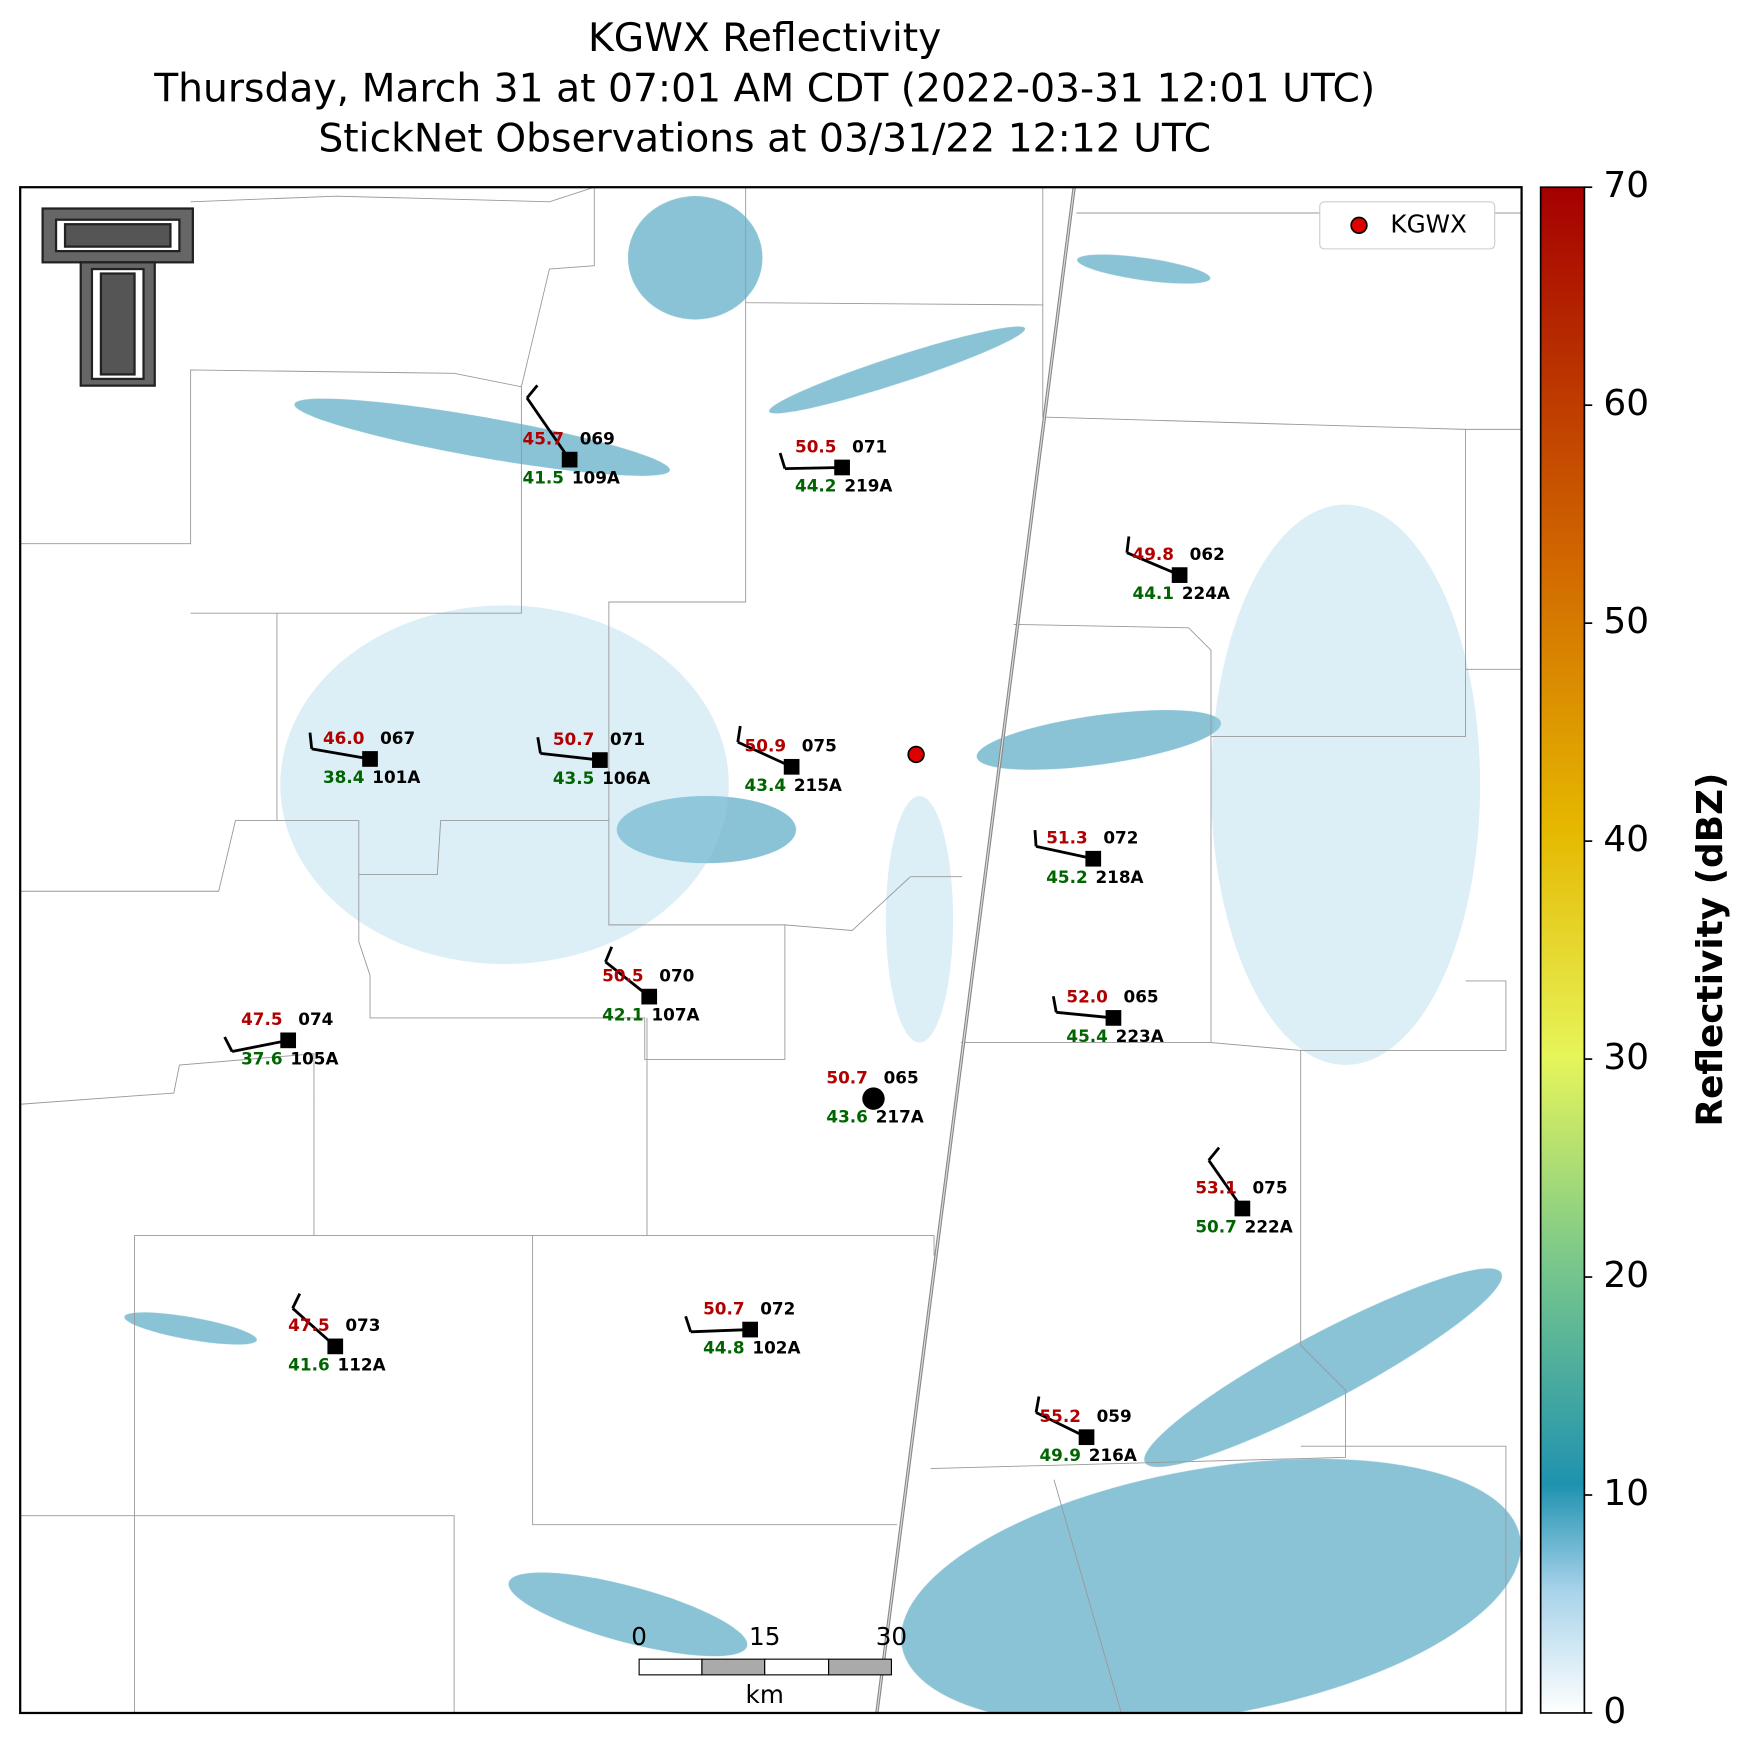  Describe the element at coordinates (1153, 593) in the screenshot. I see `dewpoint: 44.1` at that location.